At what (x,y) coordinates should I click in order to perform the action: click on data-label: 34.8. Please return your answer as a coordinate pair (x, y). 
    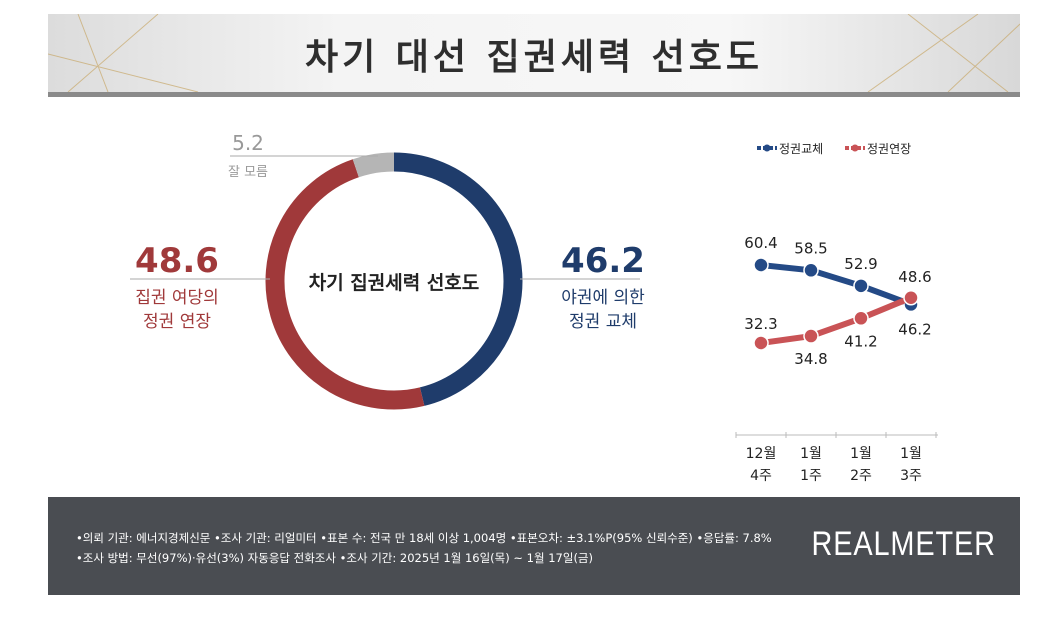
    Looking at the image, I should click on (810, 359).